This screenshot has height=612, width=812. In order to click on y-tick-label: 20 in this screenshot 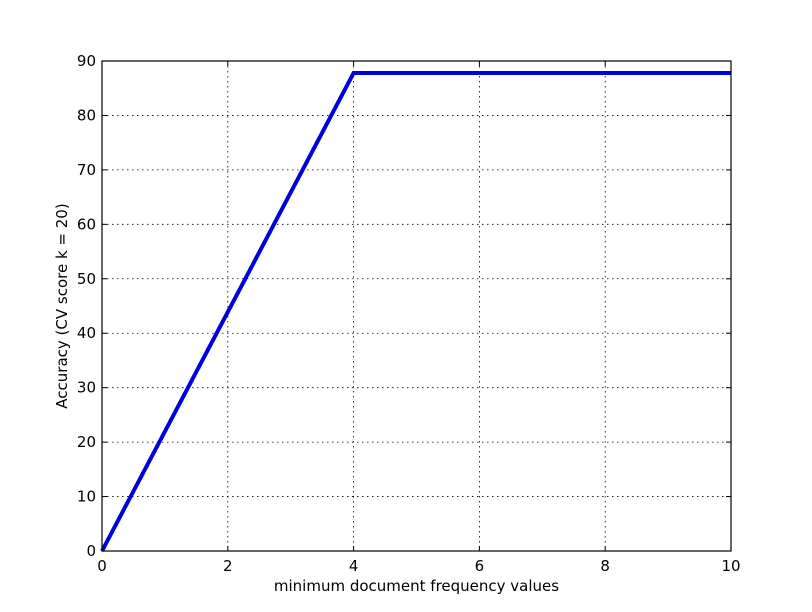, I will do `click(86, 442)`.